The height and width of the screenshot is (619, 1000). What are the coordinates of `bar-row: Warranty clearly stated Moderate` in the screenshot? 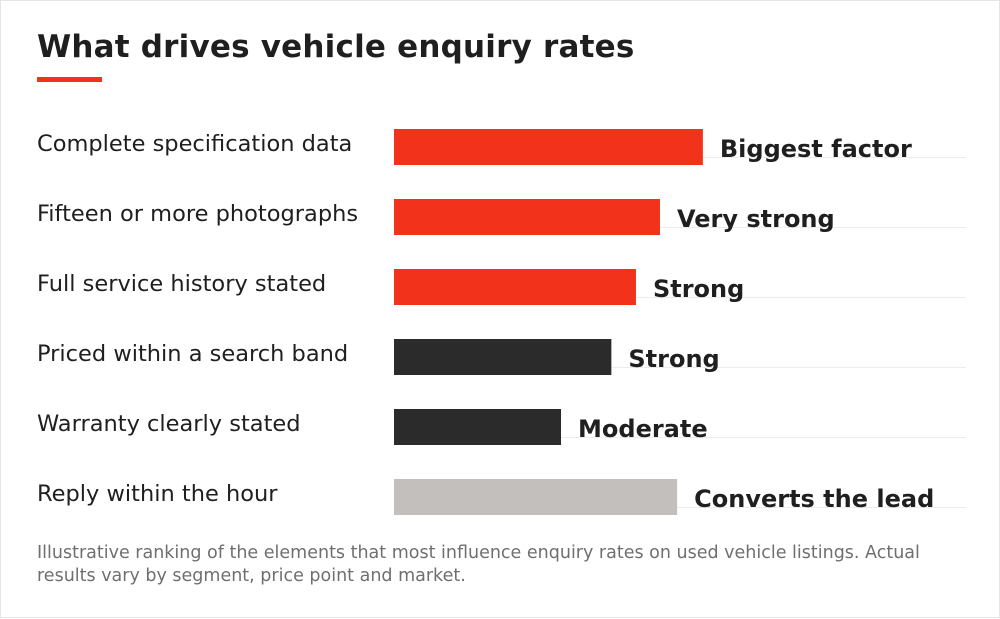 It's located at (501, 427).